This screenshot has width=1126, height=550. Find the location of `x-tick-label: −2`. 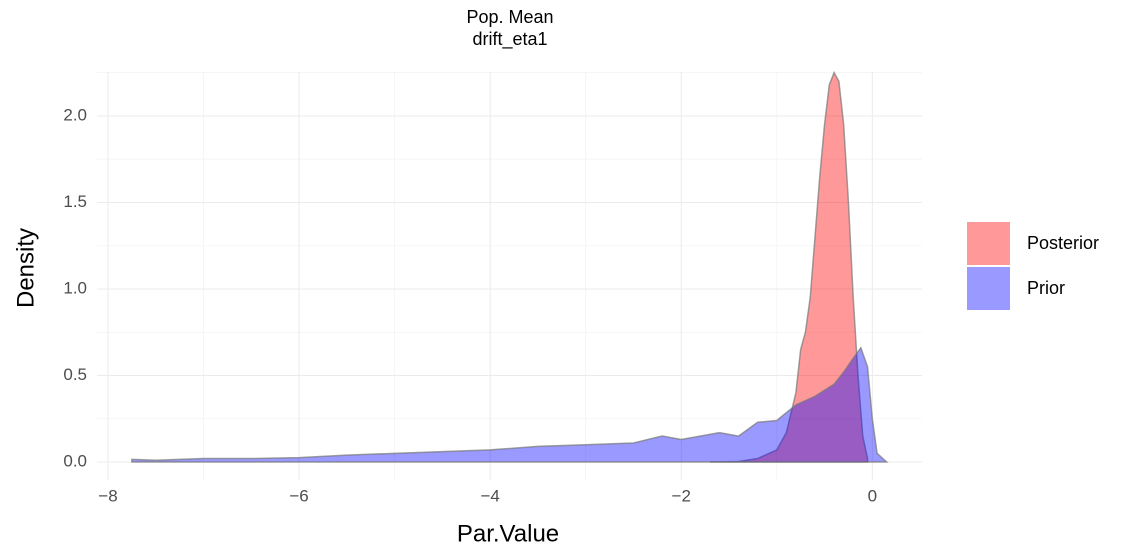

x-tick-label: −2 is located at coordinates (681, 495).